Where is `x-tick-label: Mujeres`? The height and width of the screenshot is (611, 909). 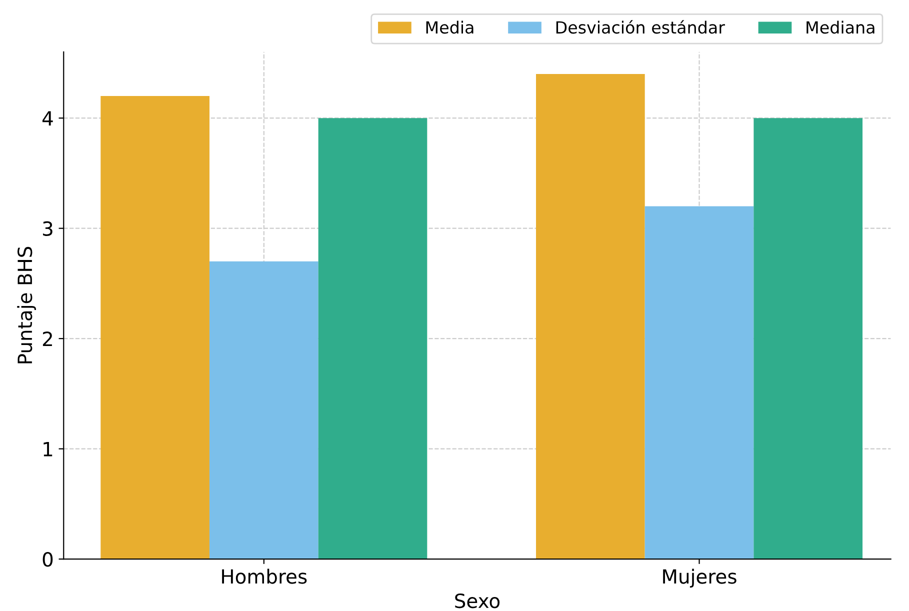
x-tick-label: Mujeres is located at coordinates (699, 578).